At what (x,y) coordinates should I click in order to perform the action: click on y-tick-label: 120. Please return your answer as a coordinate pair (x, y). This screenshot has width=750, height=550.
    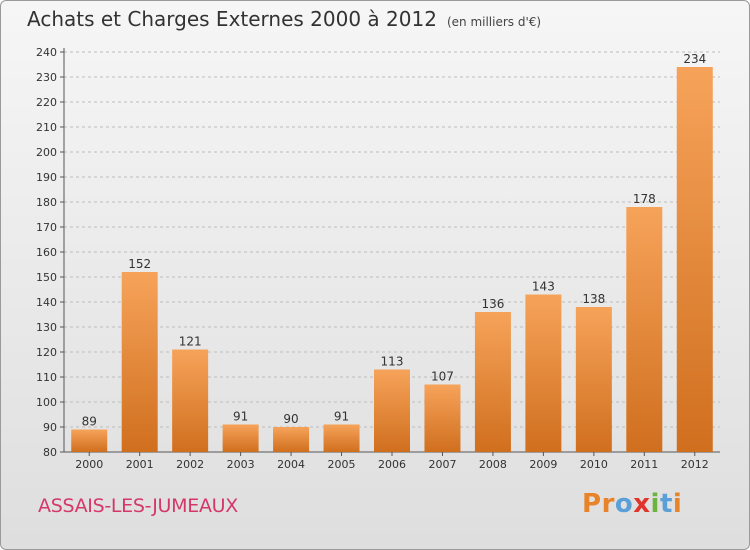
    Looking at the image, I should click on (46, 352).